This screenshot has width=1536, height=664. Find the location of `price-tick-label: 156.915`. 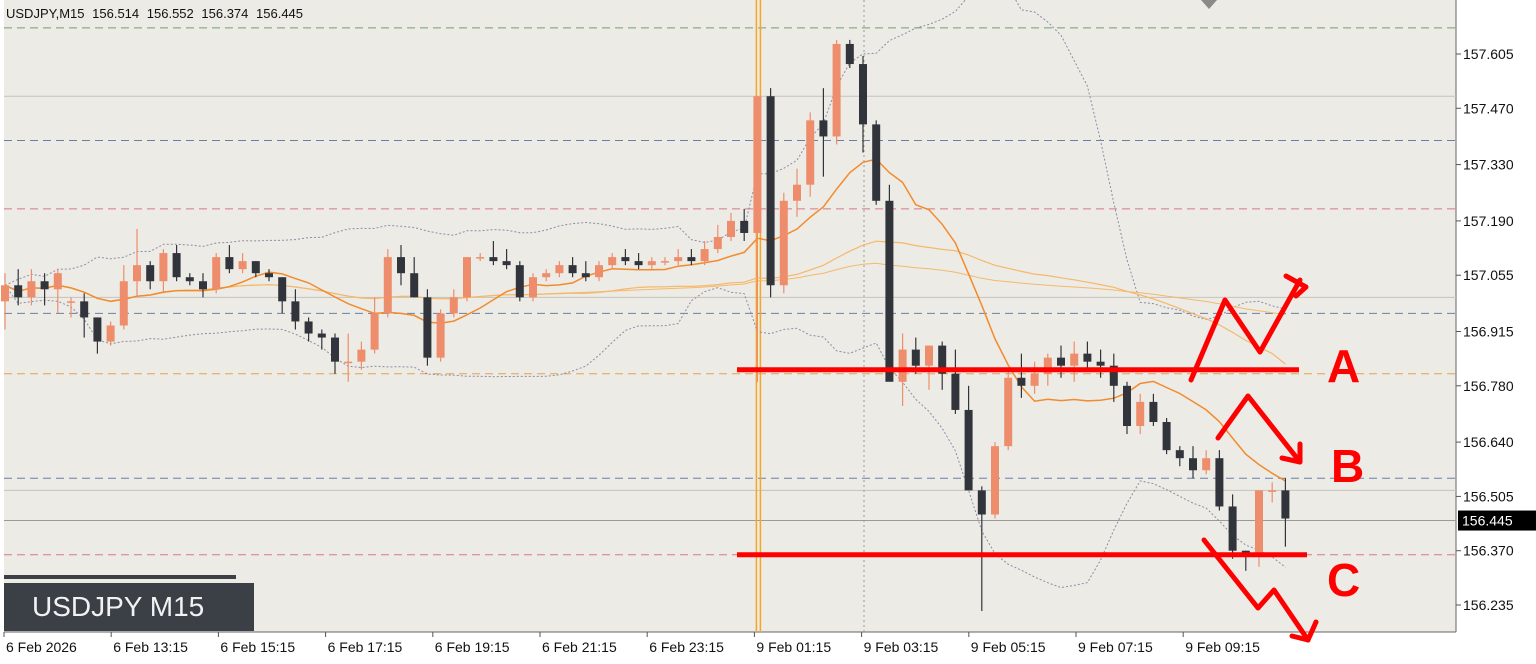

price-tick-label: 156.915 is located at coordinates (1488, 332).